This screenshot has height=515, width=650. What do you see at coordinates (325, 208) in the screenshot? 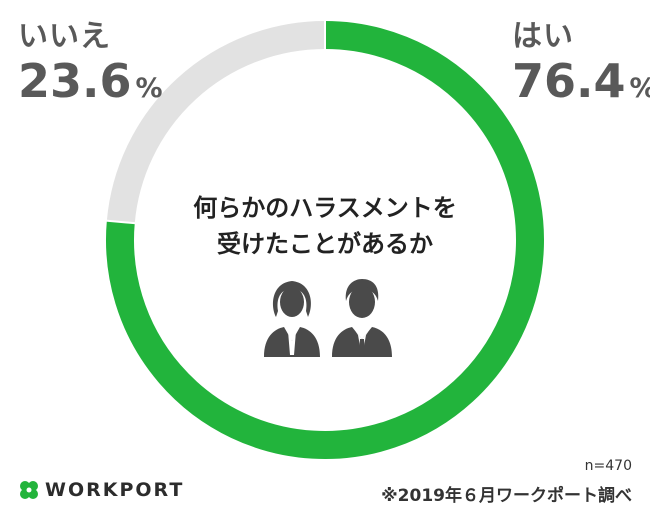
I see `chart-title-line-1: 何らかのハラスメントを` at bounding box center [325, 208].